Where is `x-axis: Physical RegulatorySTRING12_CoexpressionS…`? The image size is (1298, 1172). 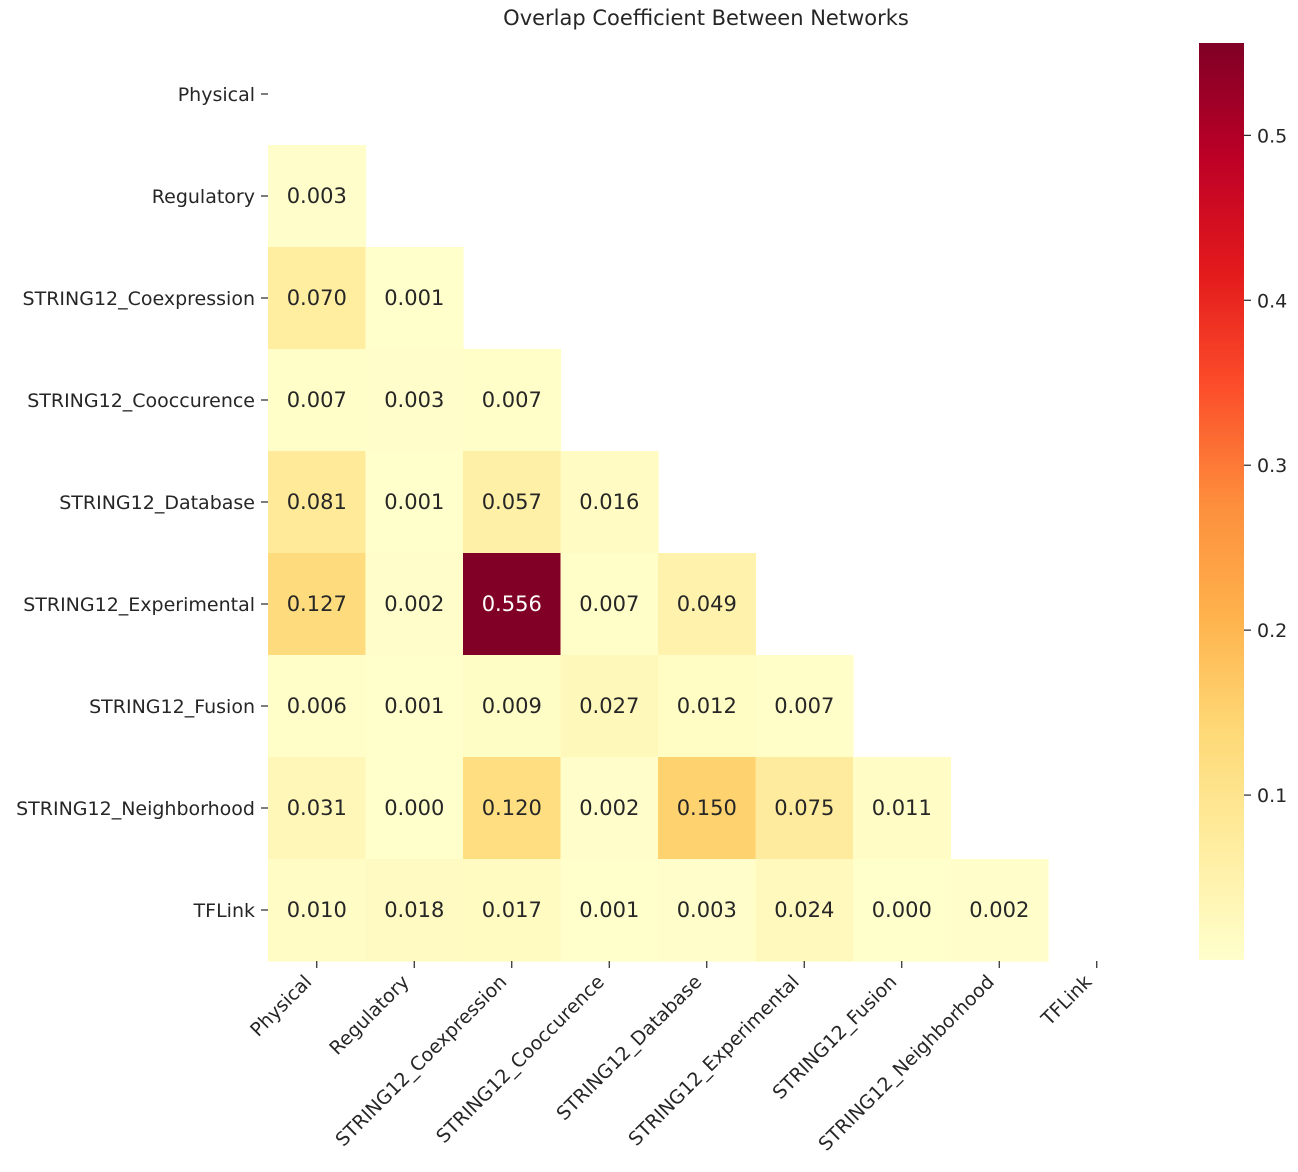
x-axis: Physical RegulatorySTRING12_CoexpressionS… is located at coordinates (672, 1058).